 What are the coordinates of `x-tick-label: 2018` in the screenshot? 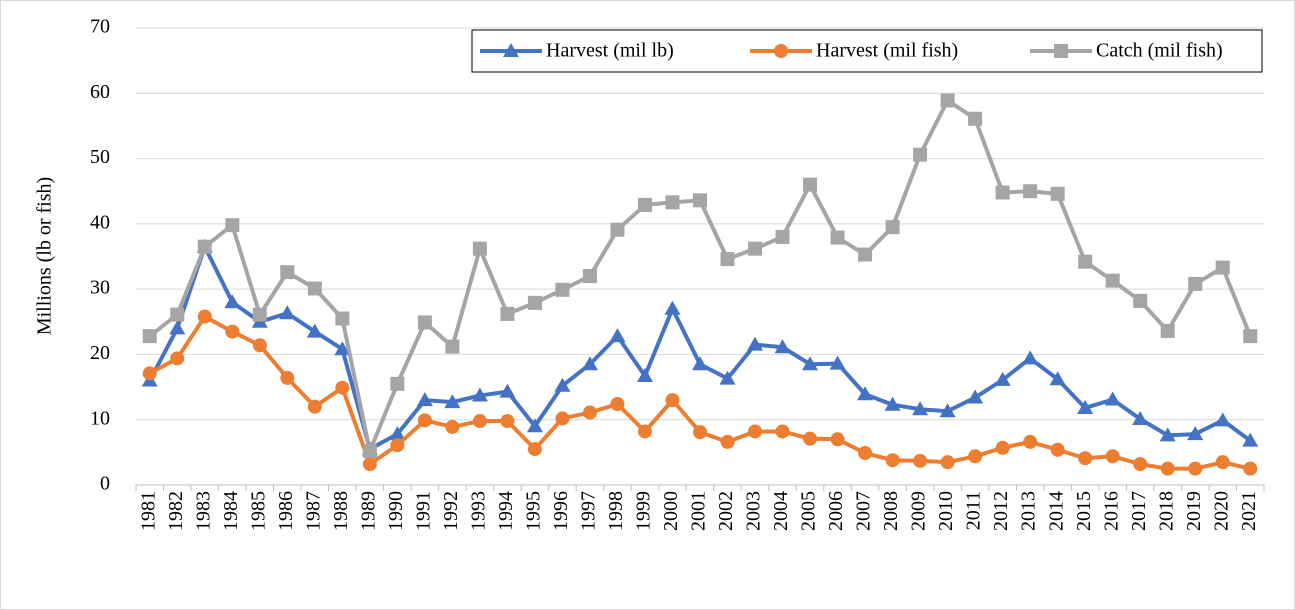 It's located at (1166, 511).